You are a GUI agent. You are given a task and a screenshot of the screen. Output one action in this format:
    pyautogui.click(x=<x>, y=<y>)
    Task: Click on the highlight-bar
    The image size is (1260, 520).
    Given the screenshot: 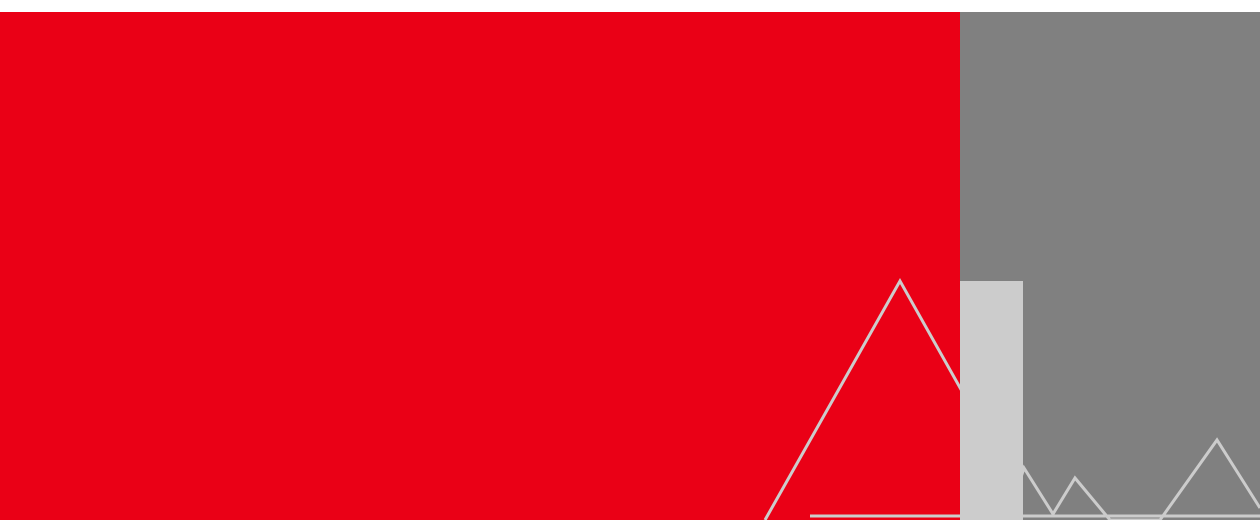 What is the action you would take?
    pyautogui.click(x=991, y=400)
    